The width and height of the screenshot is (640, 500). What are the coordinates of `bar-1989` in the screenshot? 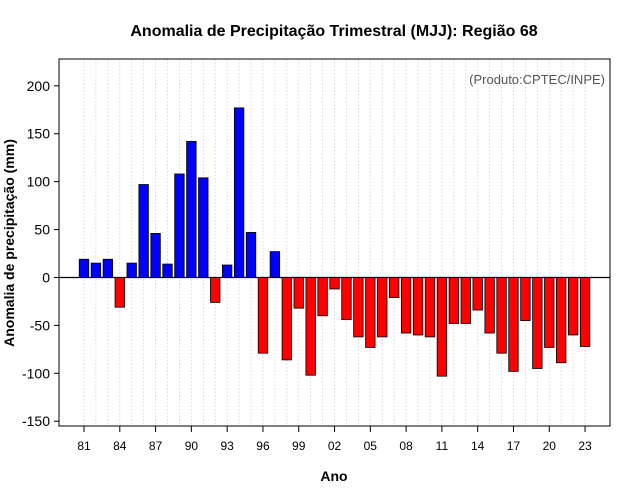 It's located at (179, 225).